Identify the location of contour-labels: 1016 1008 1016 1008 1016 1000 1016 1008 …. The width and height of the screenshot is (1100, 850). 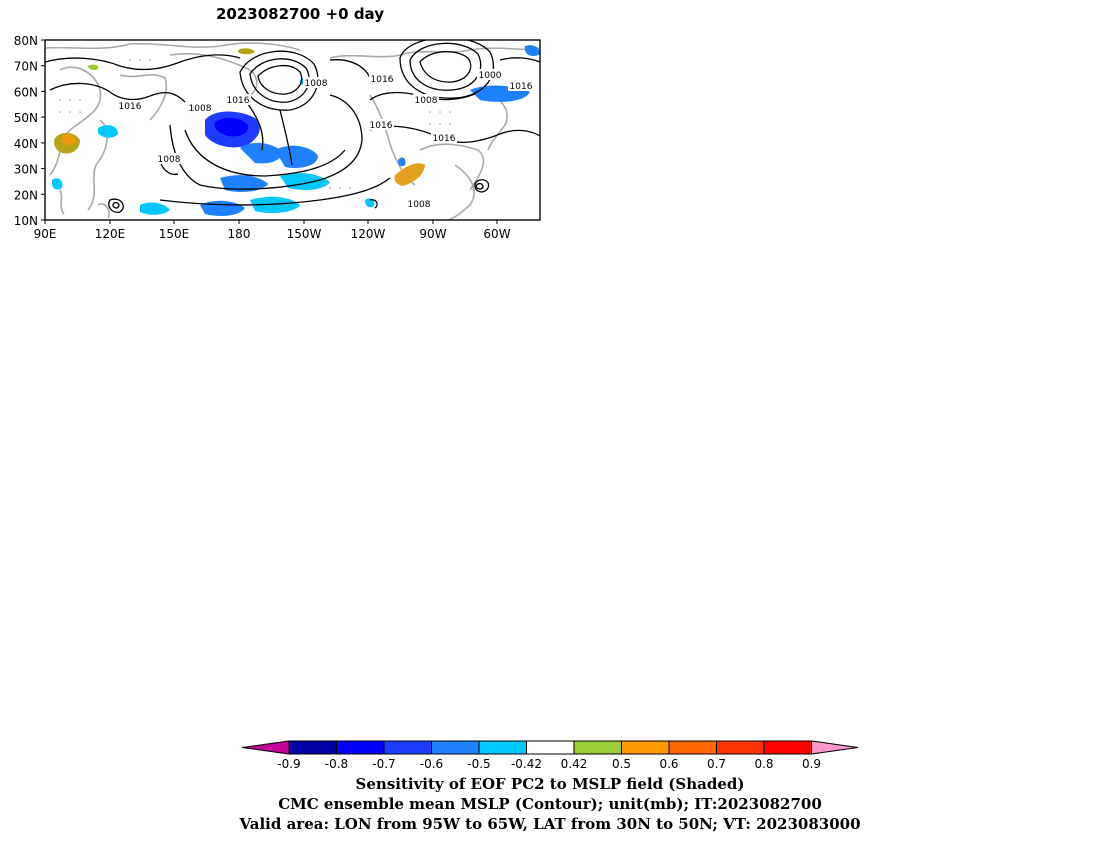
(325, 139).